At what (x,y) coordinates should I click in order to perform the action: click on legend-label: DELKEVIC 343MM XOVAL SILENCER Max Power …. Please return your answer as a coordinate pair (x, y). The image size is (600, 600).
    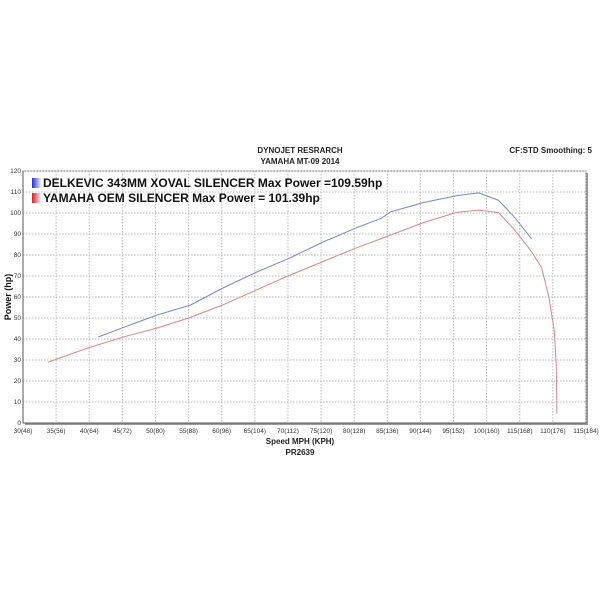
    Looking at the image, I should click on (213, 183).